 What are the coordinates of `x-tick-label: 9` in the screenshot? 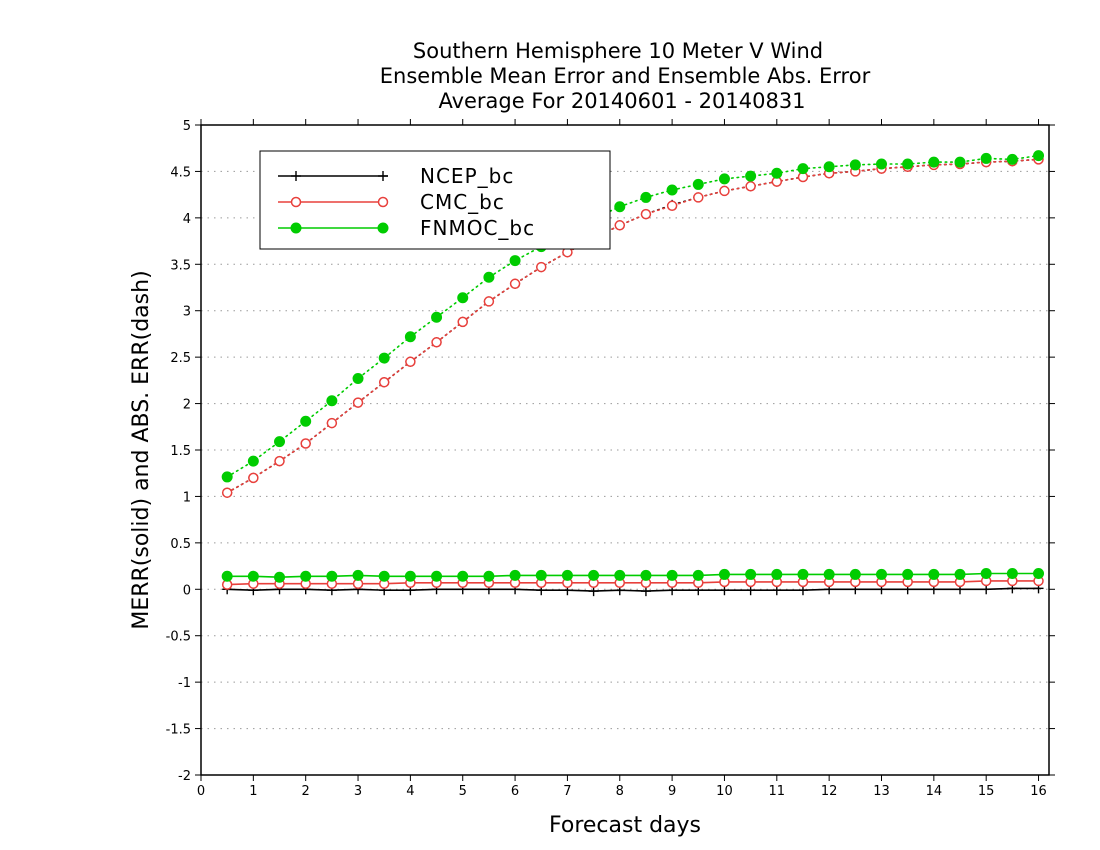 It's located at (672, 791).